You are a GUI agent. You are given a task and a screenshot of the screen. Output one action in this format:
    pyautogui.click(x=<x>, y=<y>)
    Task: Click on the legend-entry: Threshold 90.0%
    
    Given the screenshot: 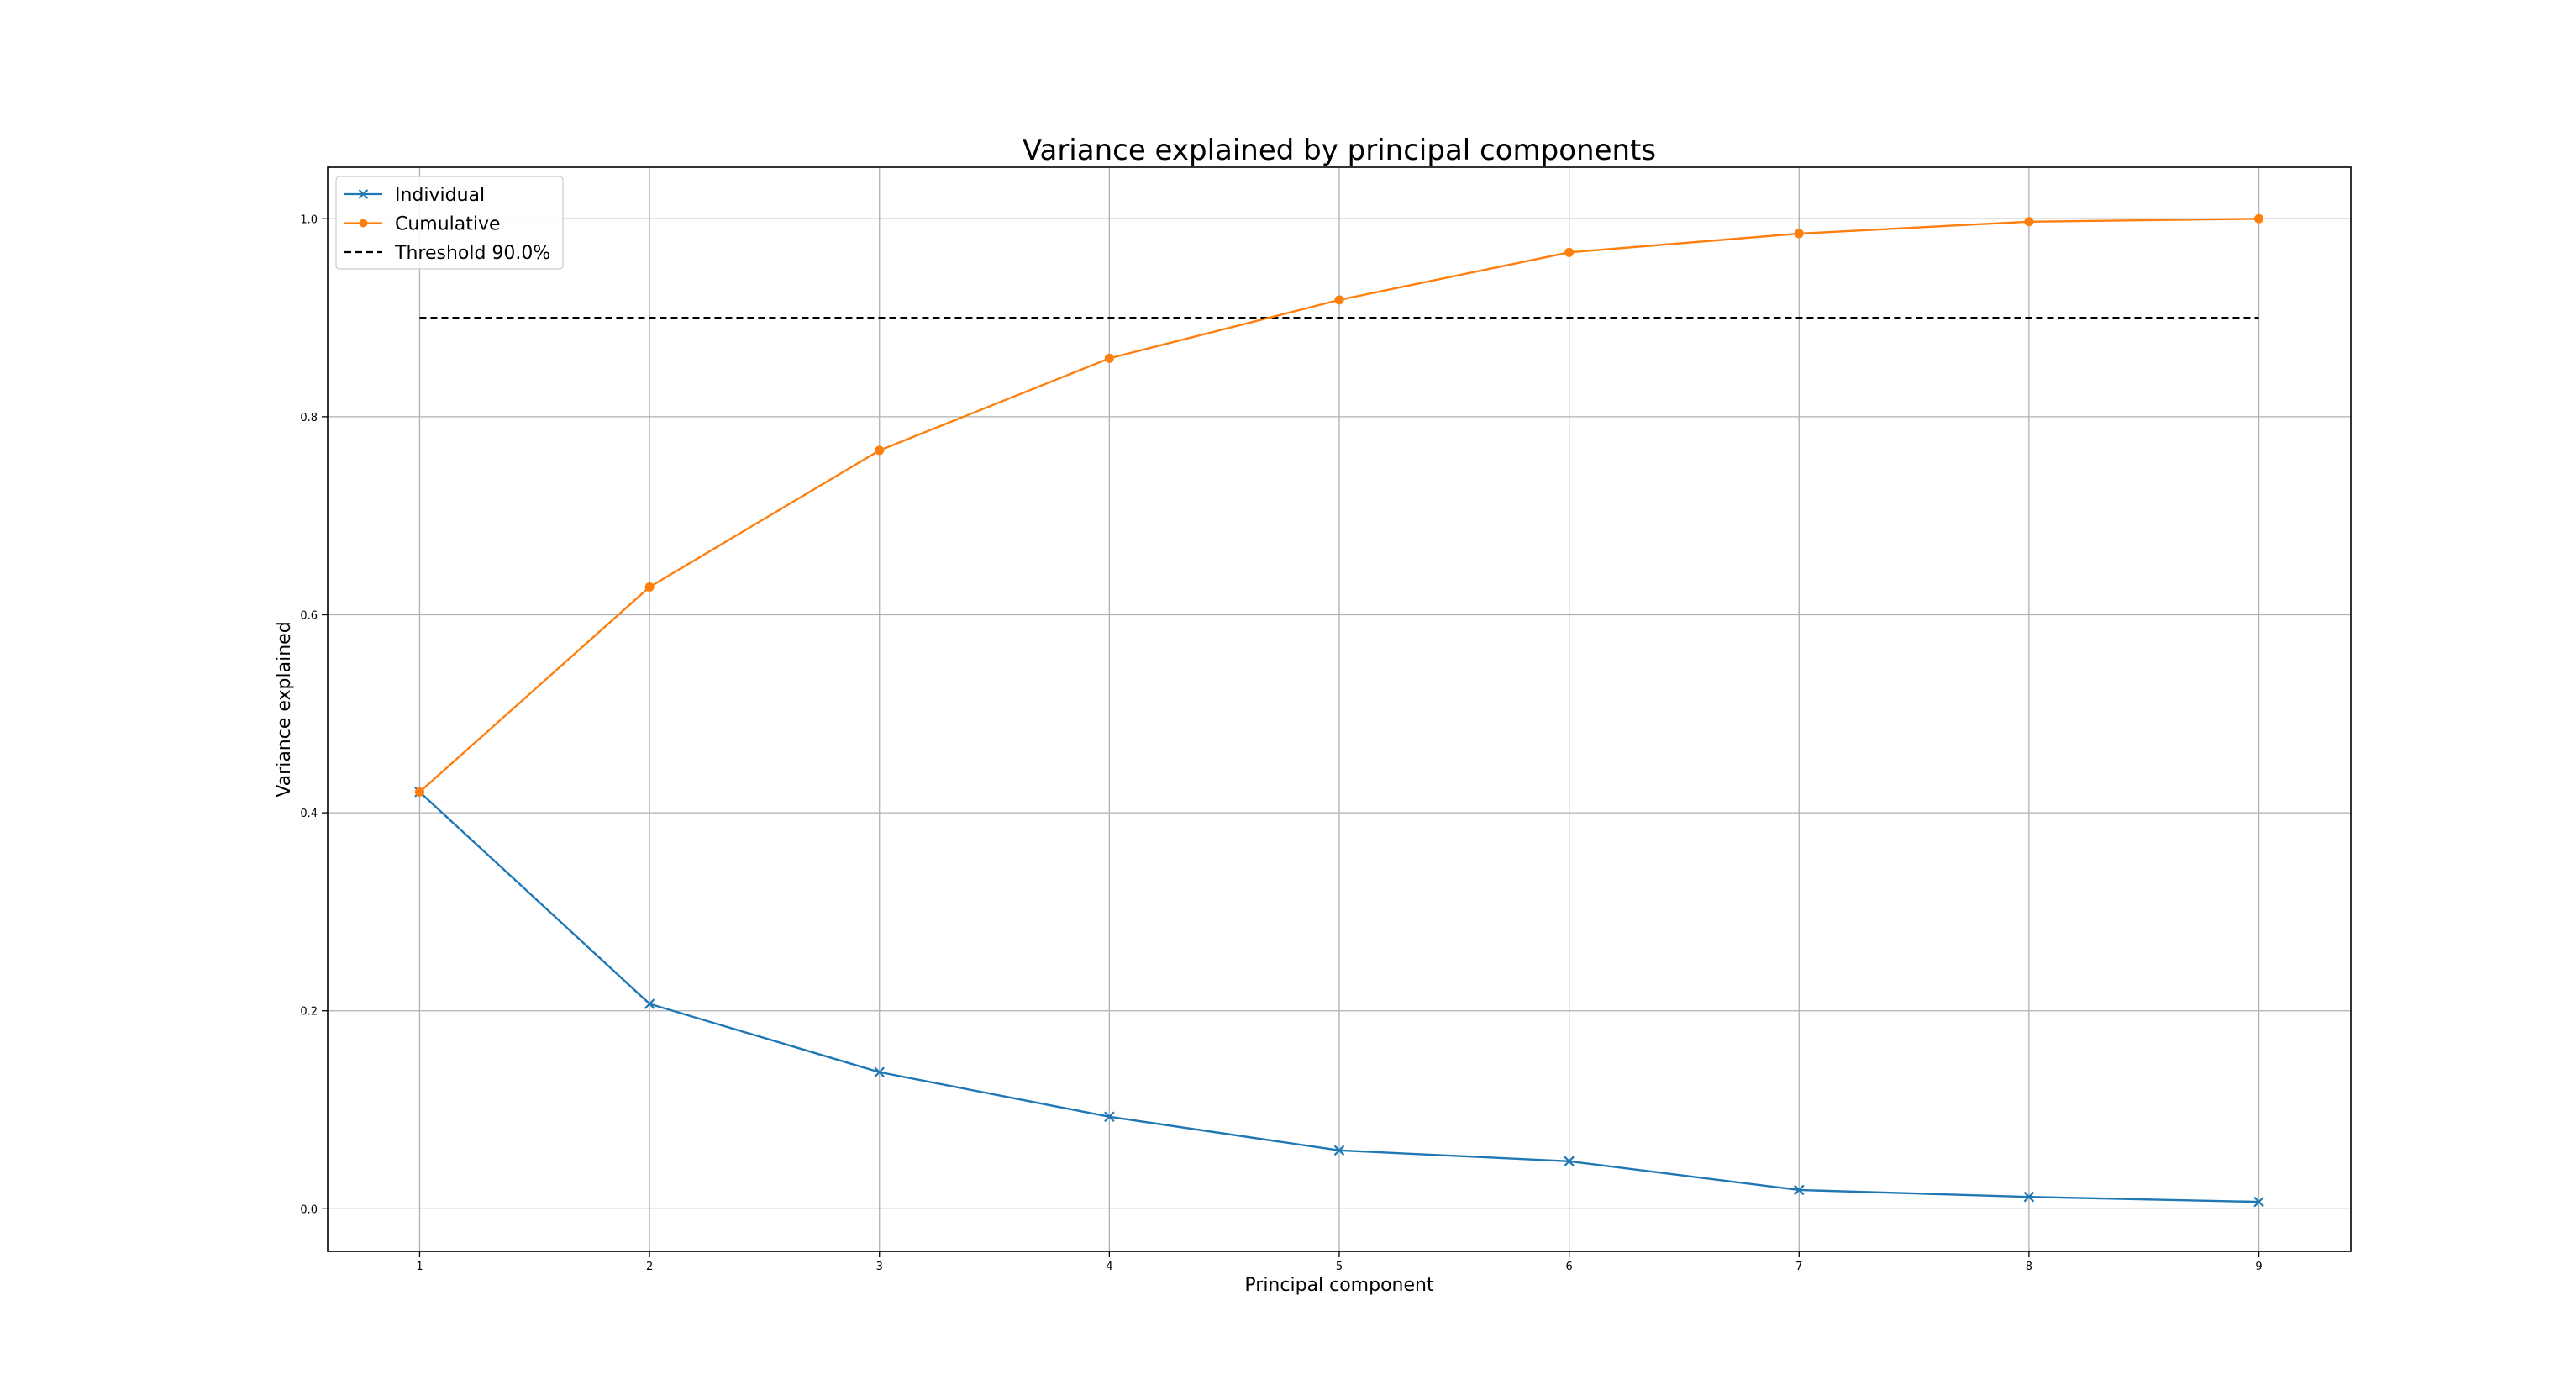 What is the action you would take?
    pyautogui.click(x=447, y=254)
    